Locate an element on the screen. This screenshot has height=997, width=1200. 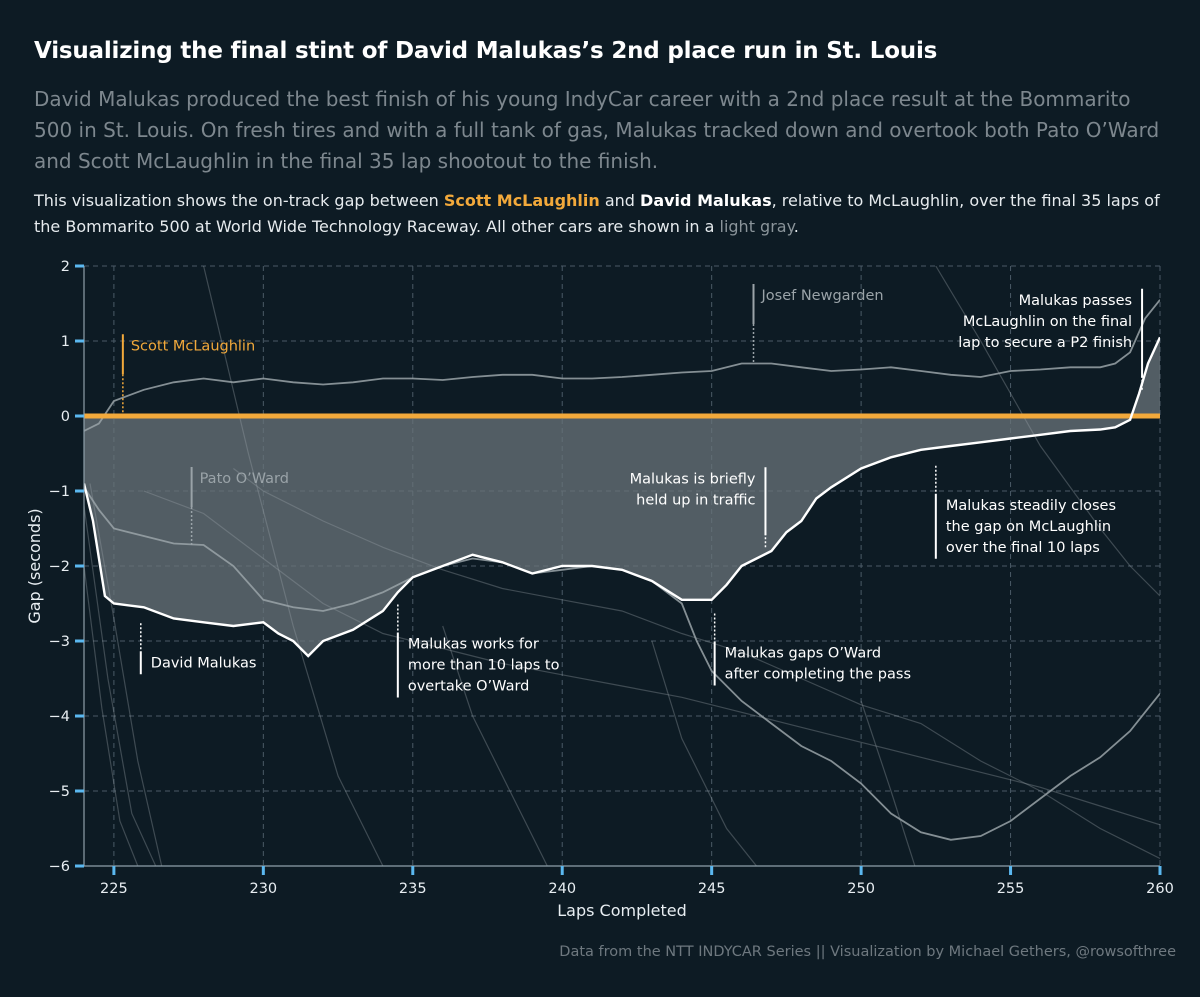
desc-gray-highlight: light gray is located at coordinates (756, 226).